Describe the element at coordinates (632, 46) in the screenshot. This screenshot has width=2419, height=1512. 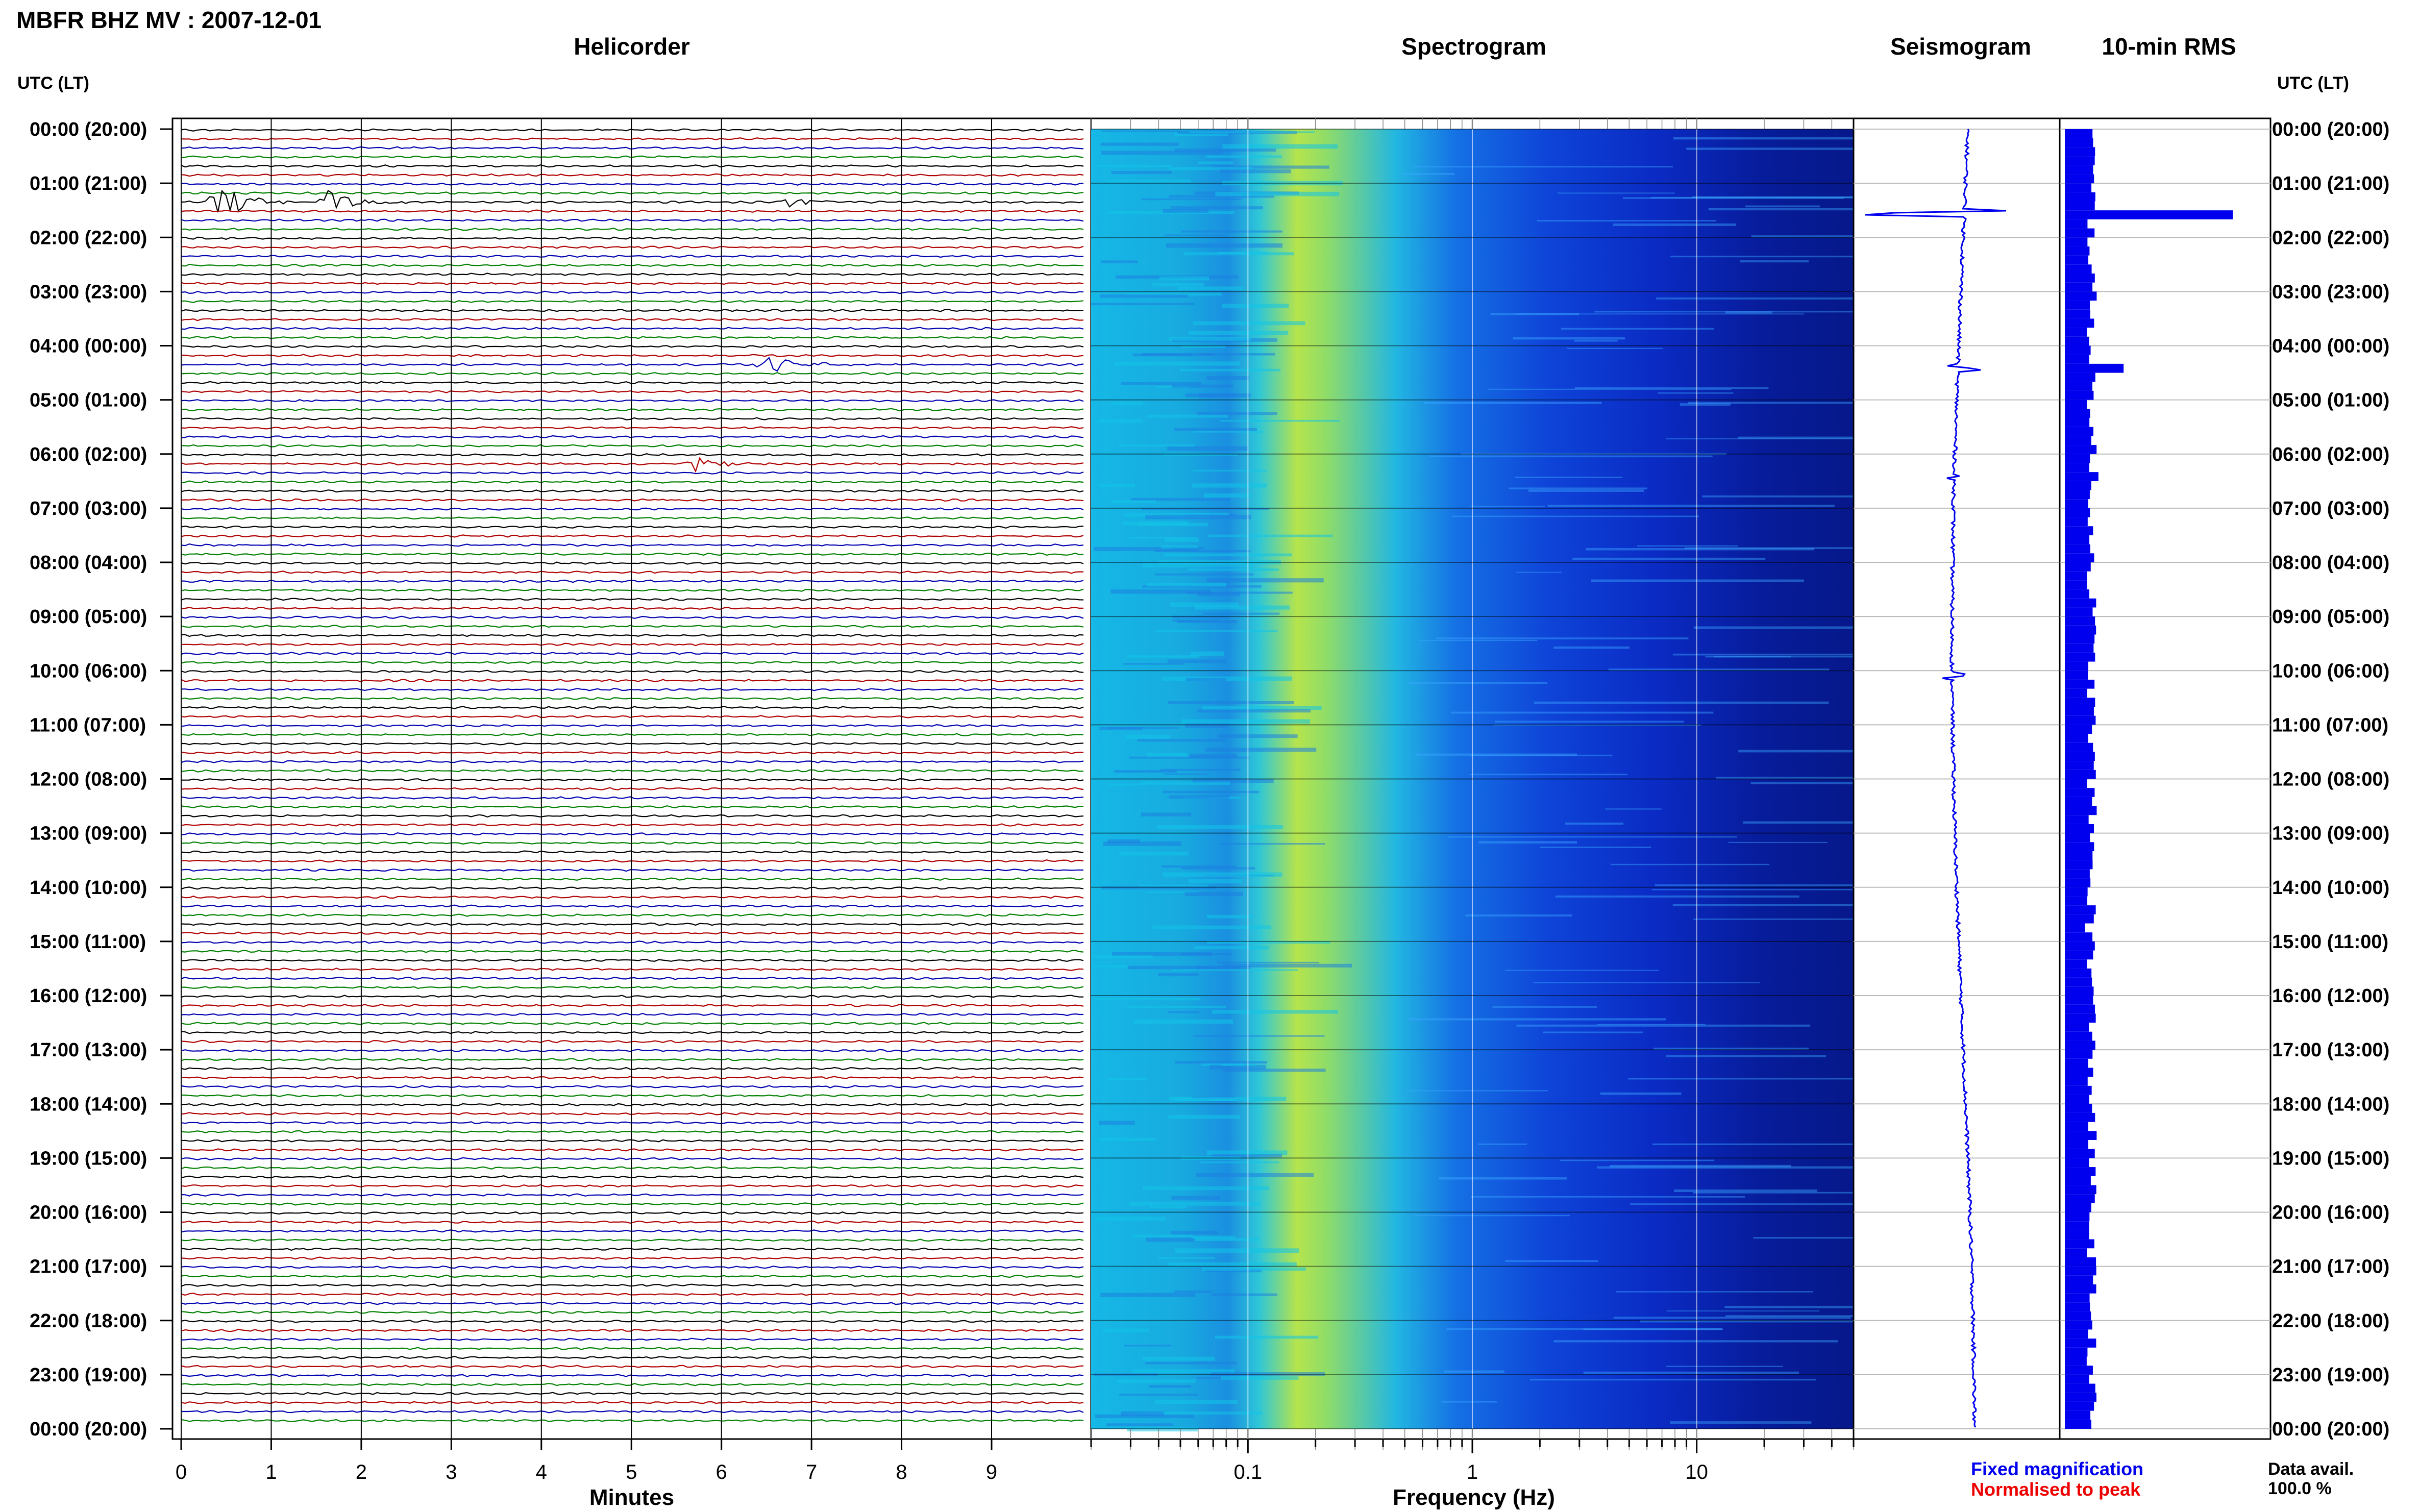
I see `helicorder-title: Helicorder` at that location.